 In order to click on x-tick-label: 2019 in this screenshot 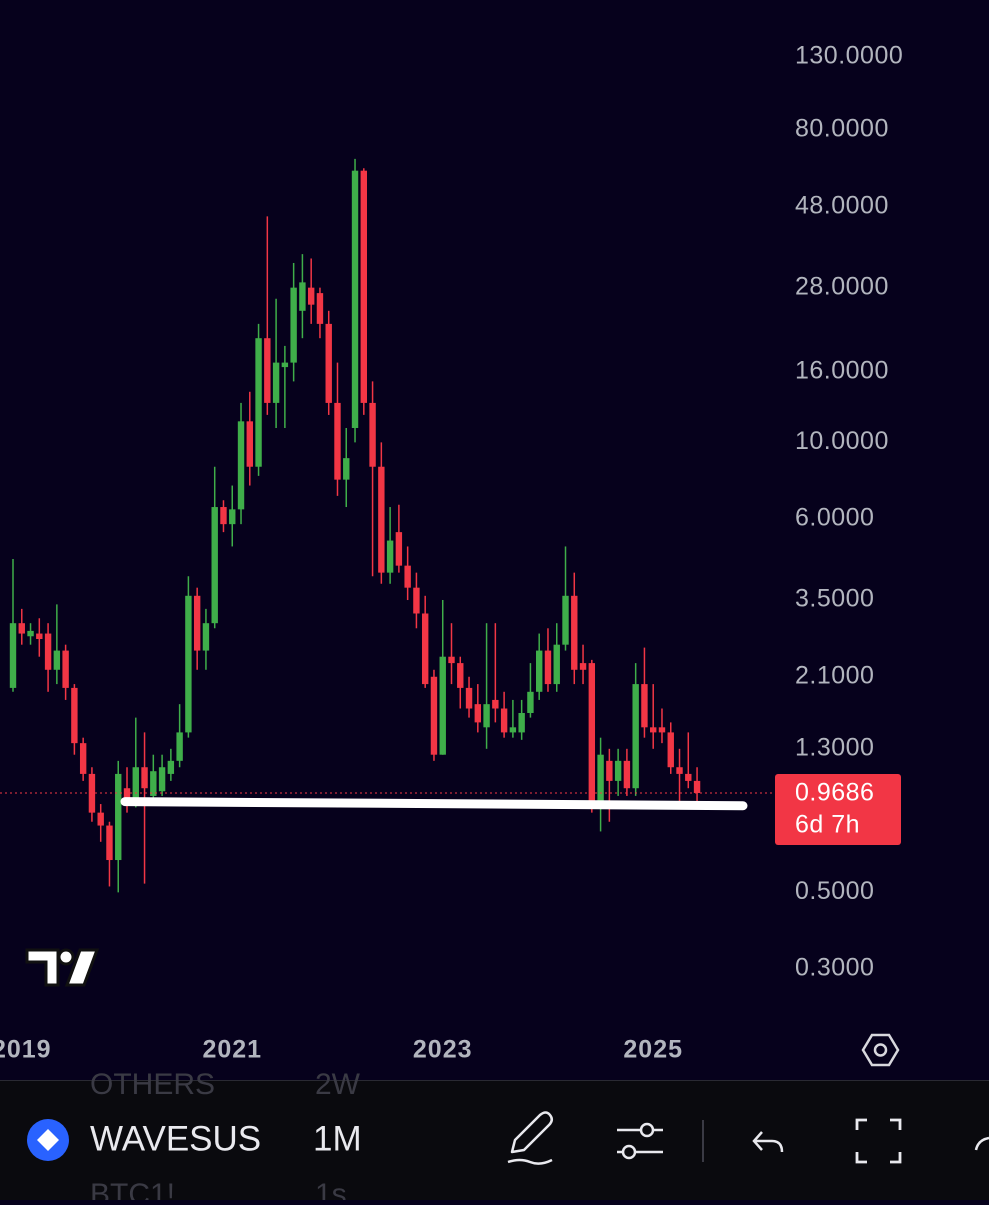, I will do `click(26, 1050)`.